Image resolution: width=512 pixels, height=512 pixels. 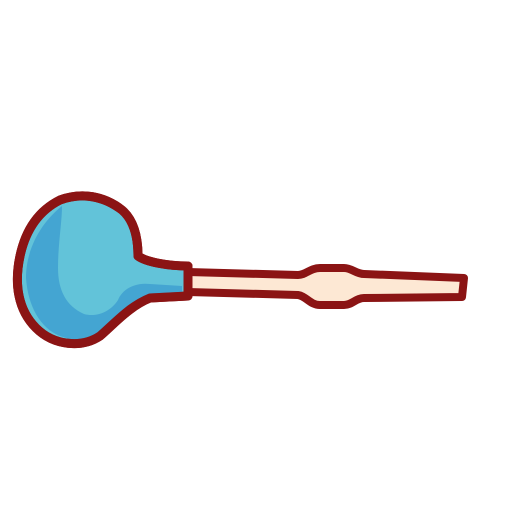 I want to click on dropper-tube, so click(x=326, y=286).